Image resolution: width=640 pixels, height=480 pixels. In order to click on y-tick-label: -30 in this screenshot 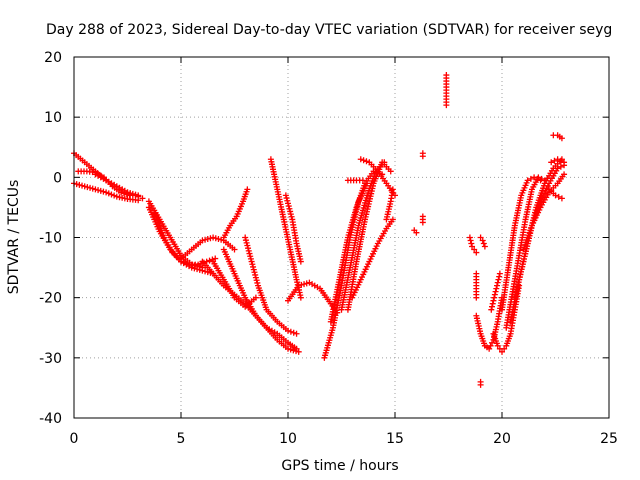, I will do `click(50, 359)`.